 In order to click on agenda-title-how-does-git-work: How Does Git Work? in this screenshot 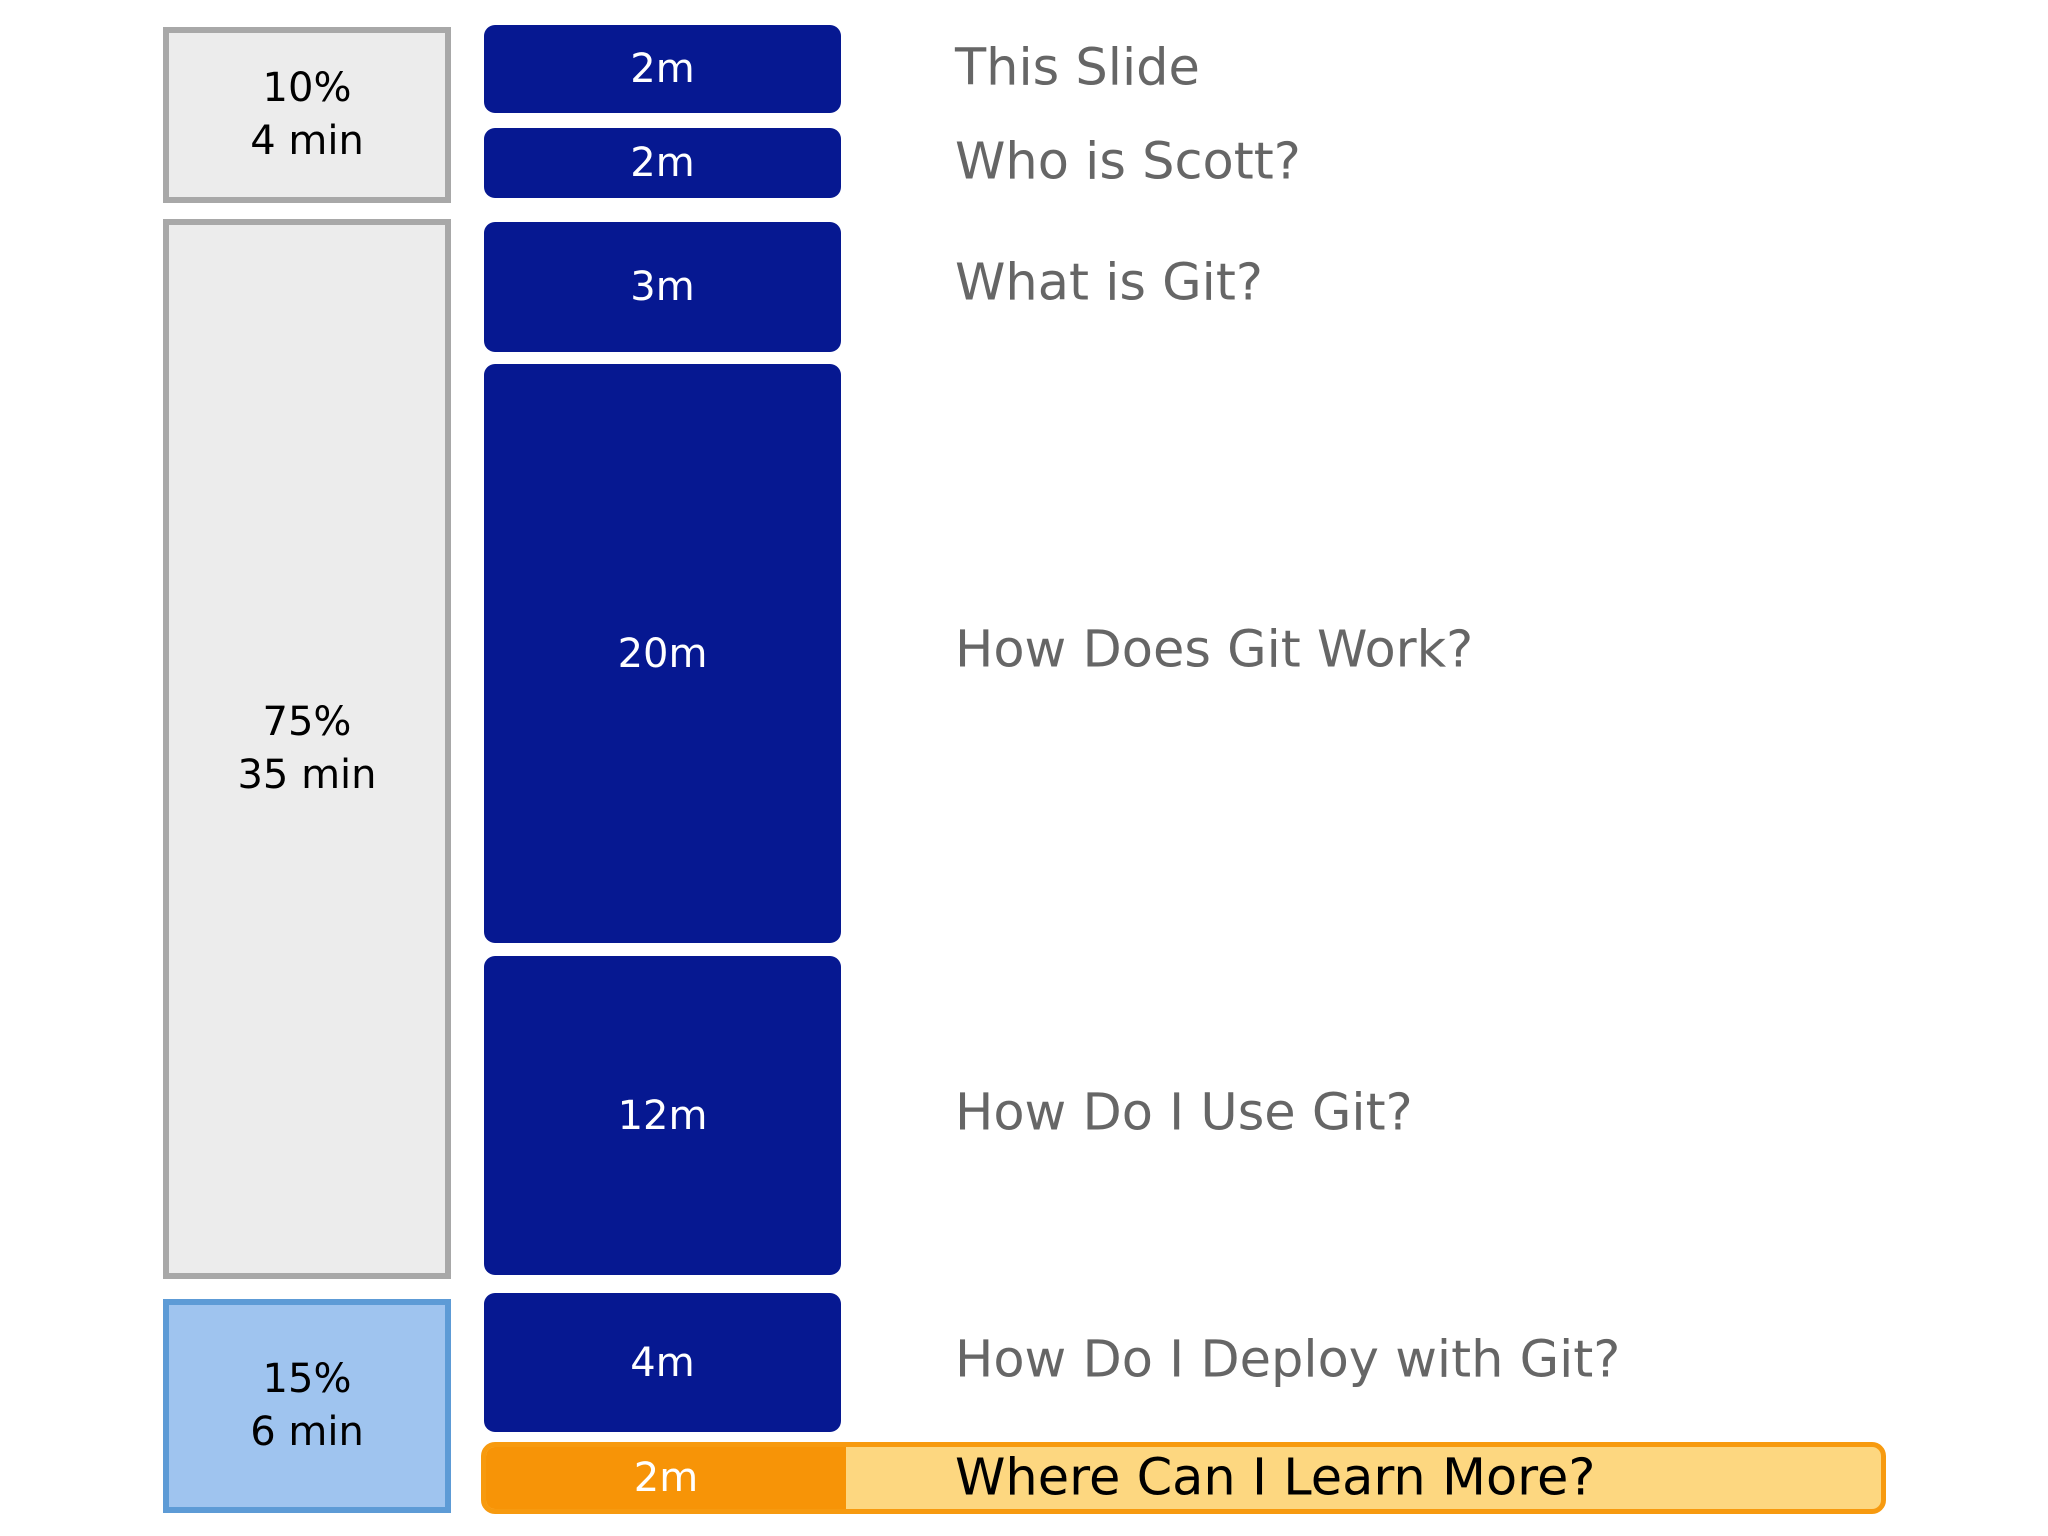, I will do `click(1214, 650)`.